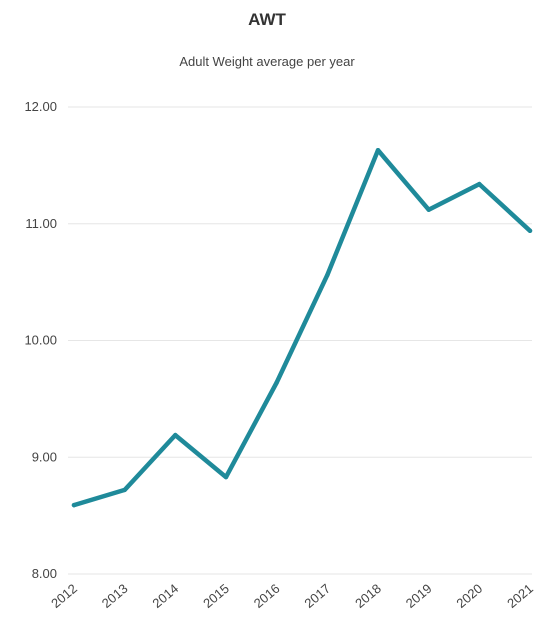 The width and height of the screenshot is (534, 620). Describe the element at coordinates (41, 223) in the screenshot. I see `y-tick-label: 11.00` at that location.